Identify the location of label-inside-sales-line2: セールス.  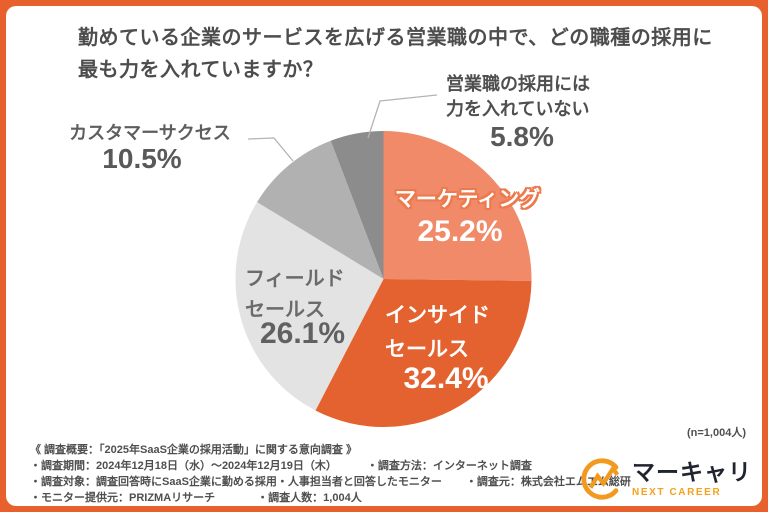
(427, 349).